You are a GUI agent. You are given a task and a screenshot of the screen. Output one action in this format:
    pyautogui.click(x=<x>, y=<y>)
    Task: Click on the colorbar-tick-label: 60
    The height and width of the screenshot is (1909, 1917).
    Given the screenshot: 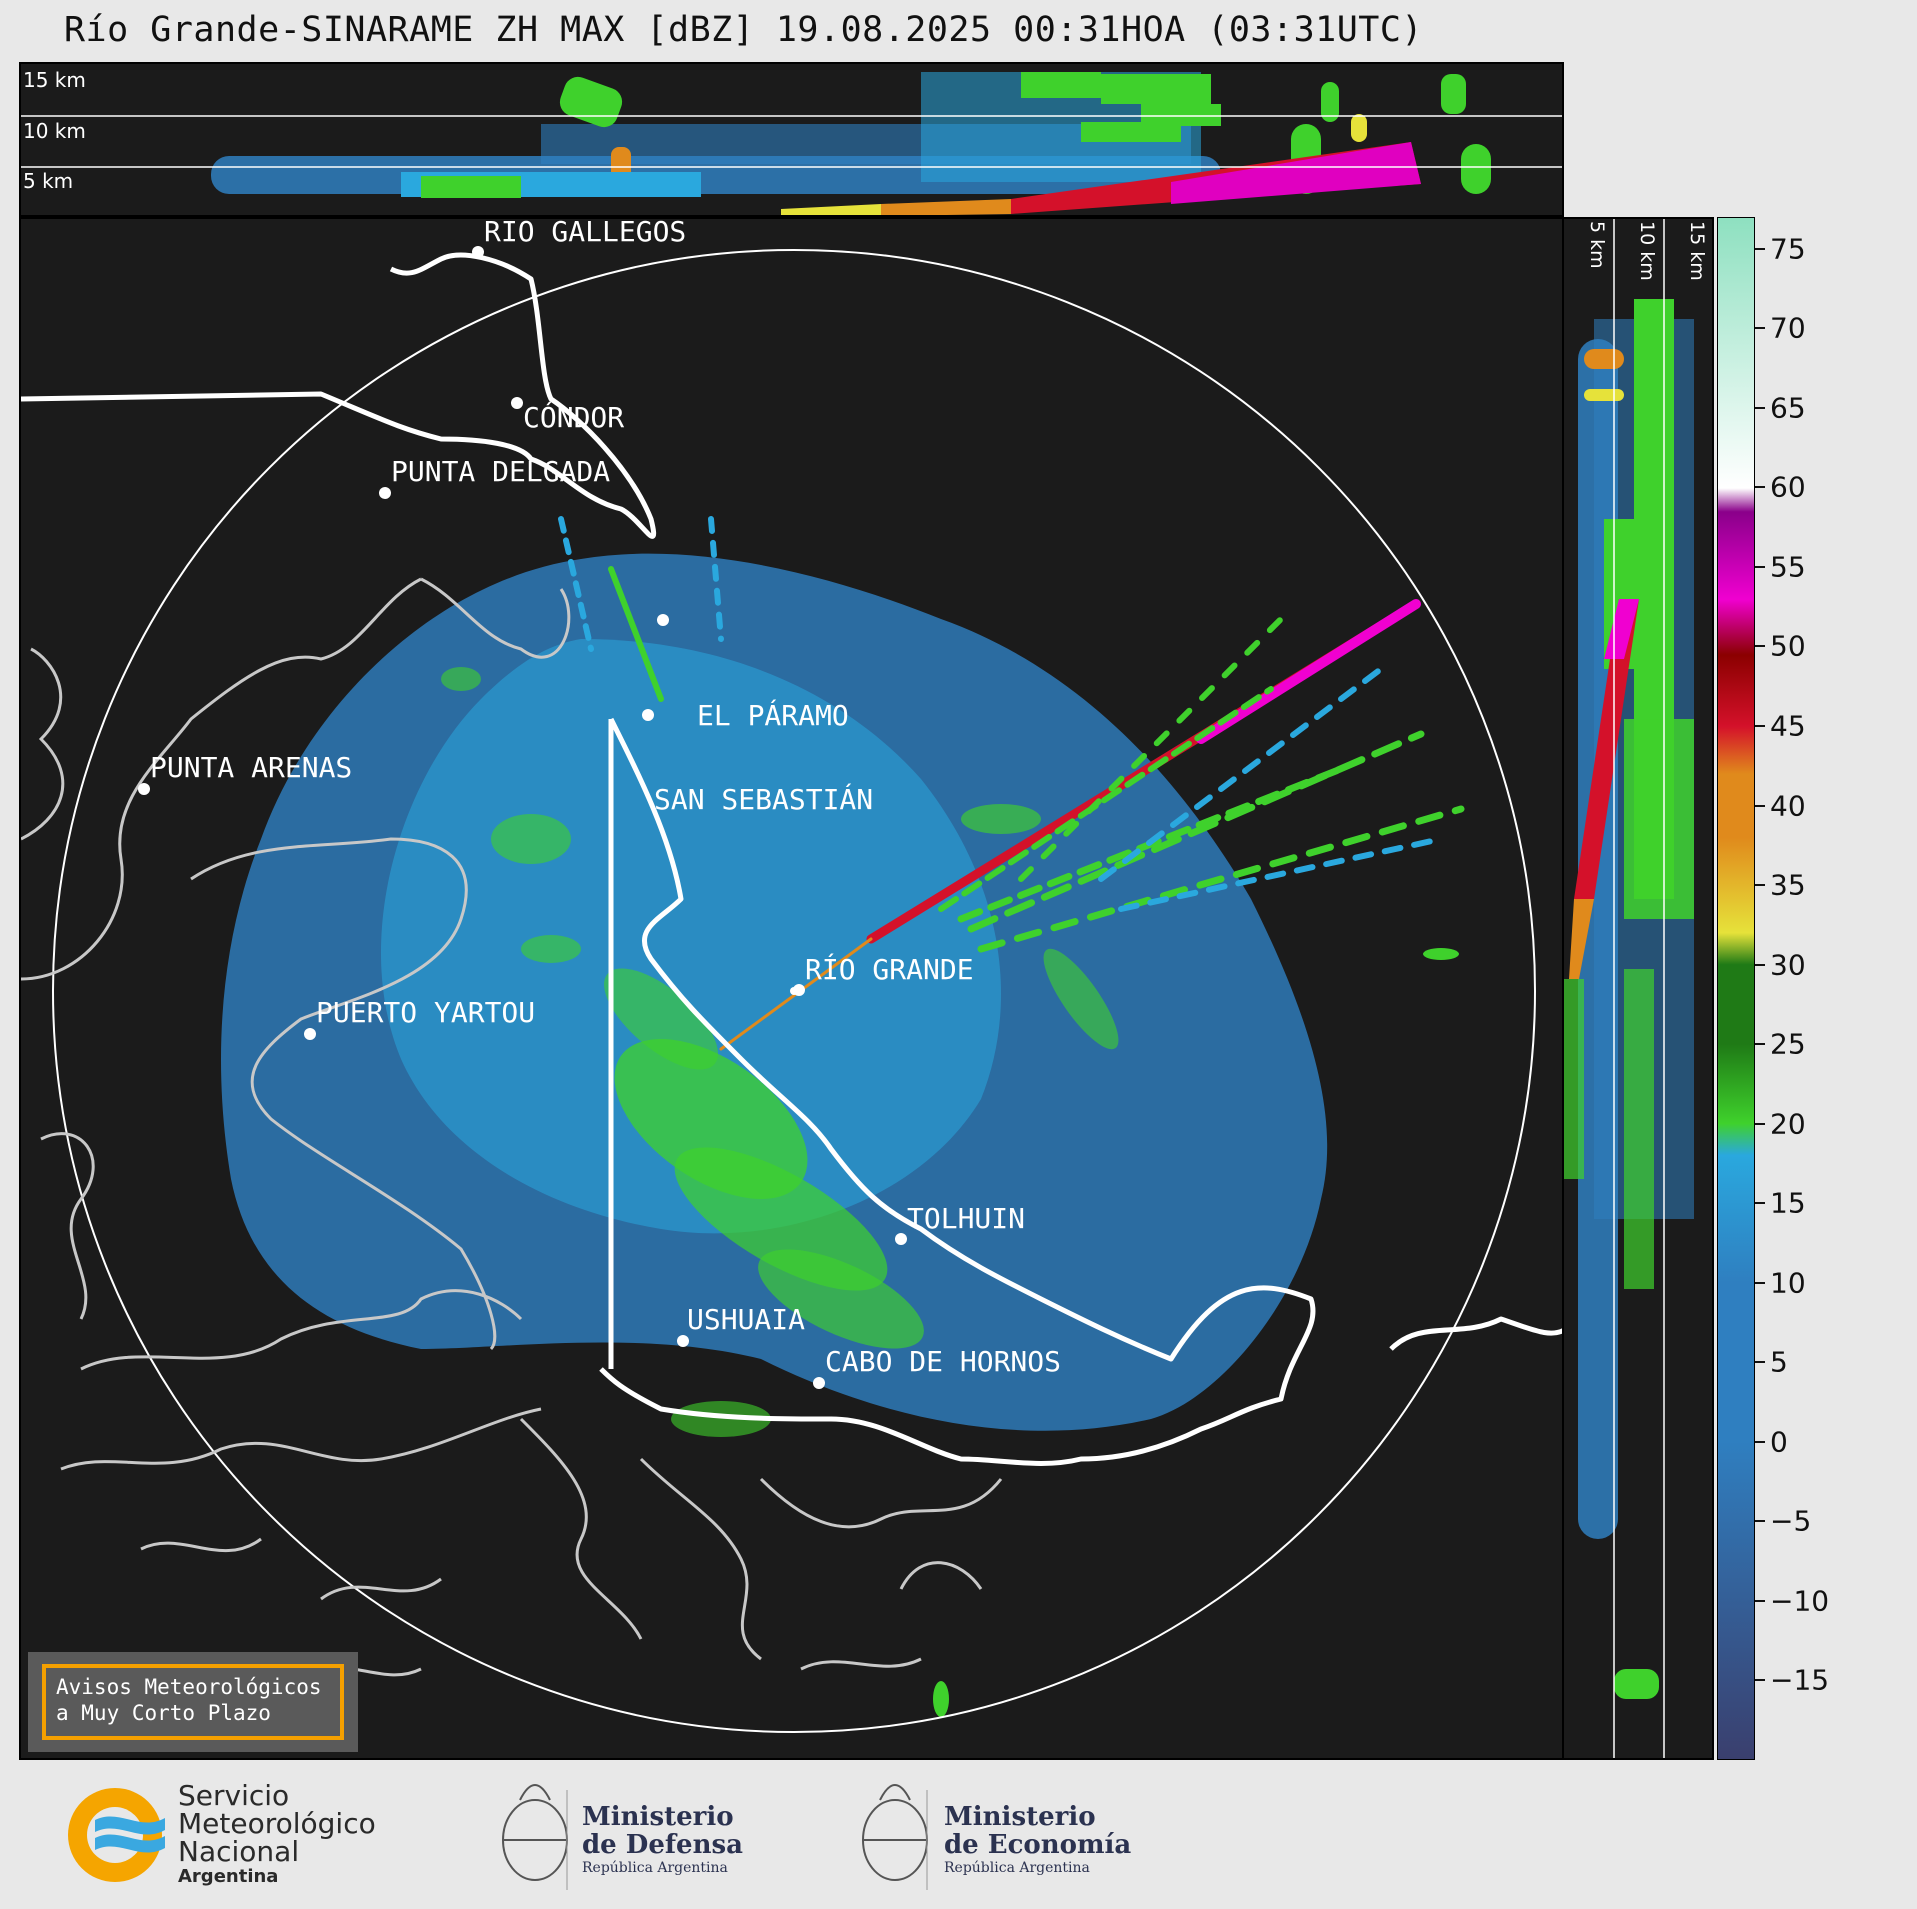 What is the action you would take?
    pyautogui.click(x=1788, y=487)
    